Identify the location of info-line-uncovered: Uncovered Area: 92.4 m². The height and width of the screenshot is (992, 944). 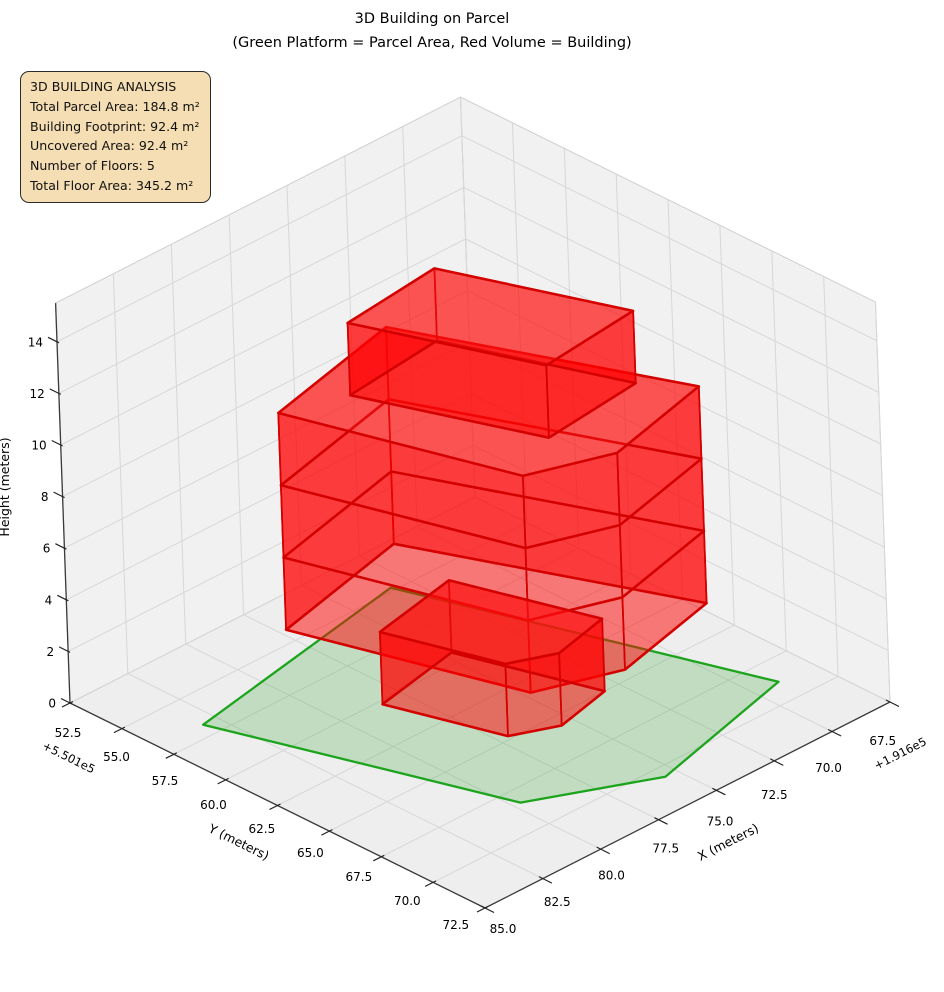
(109, 146).